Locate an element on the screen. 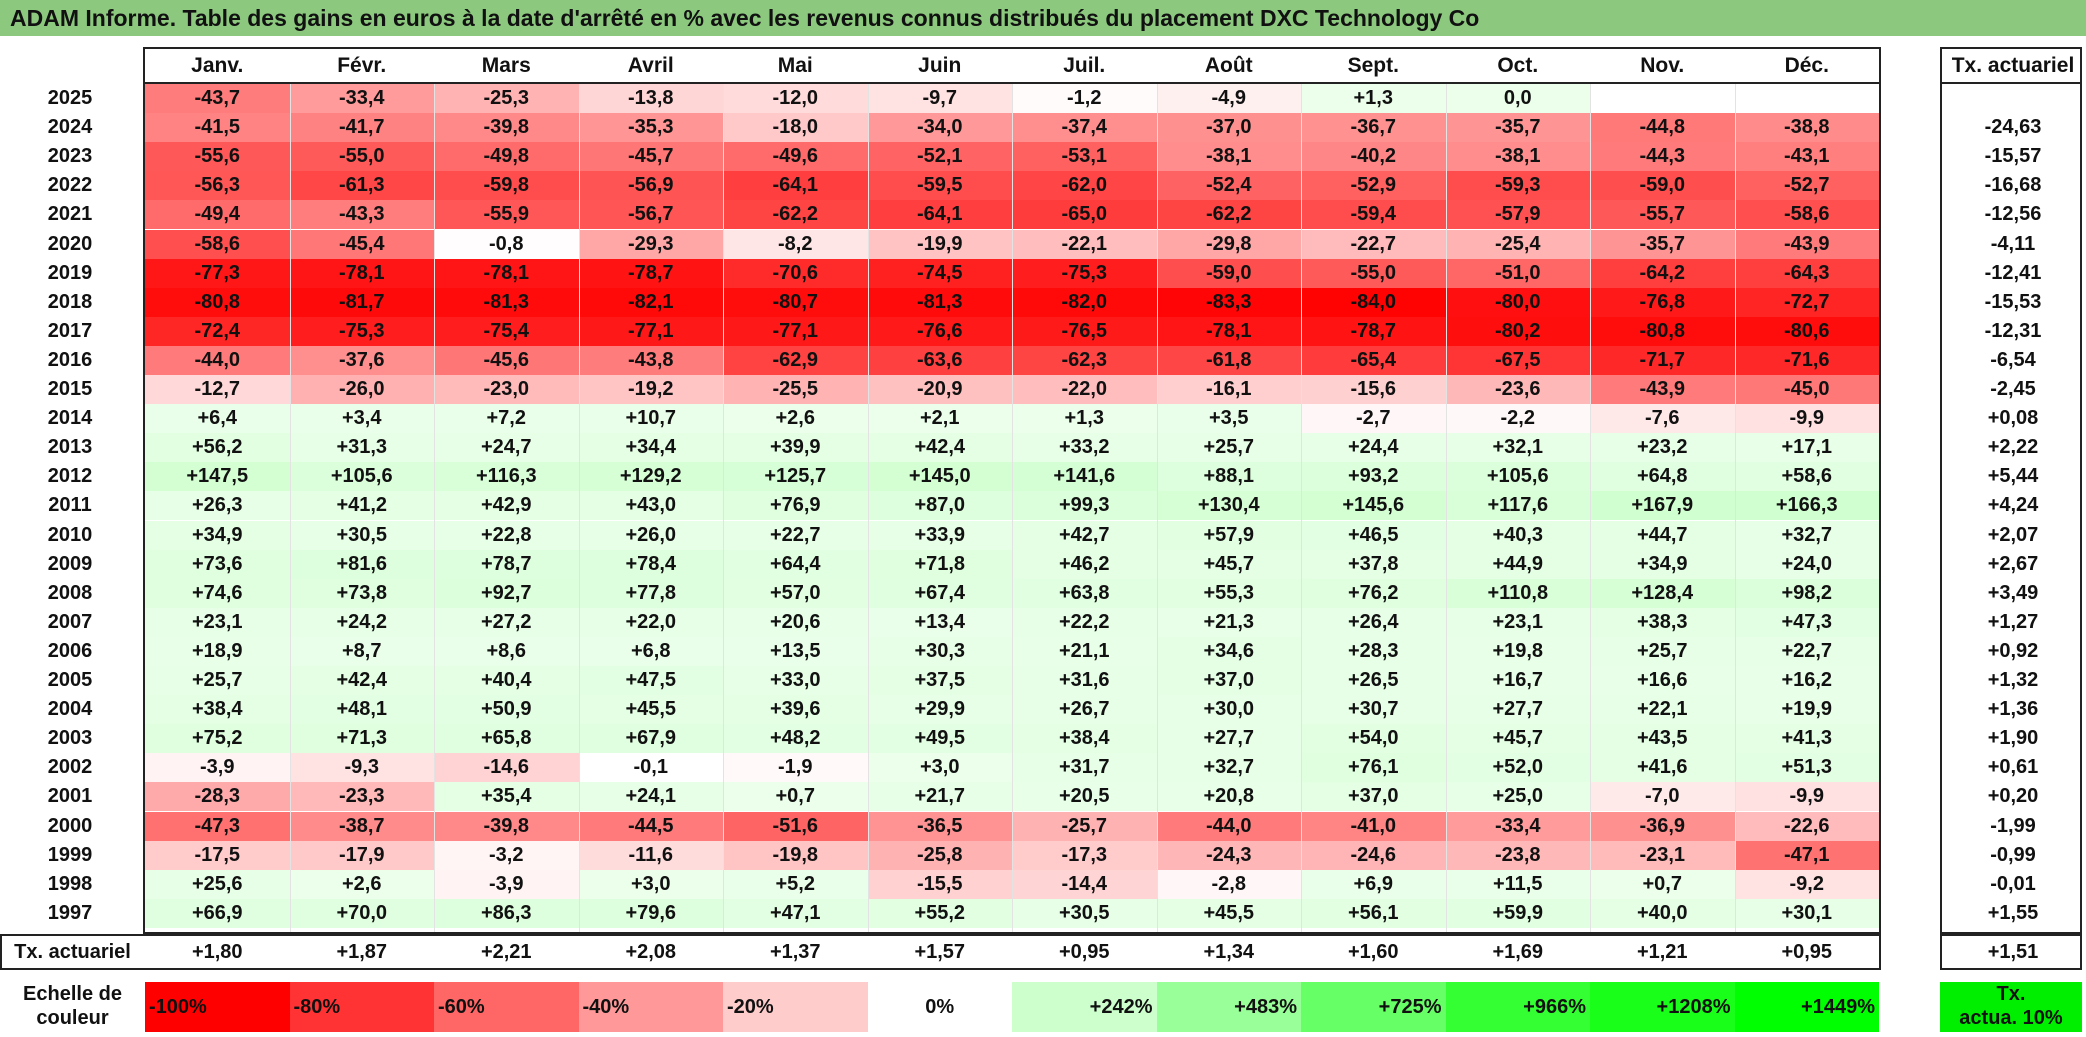 The height and width of the screenshot is (1037, 2086). gain-cell: -75,4 is located at coordinates (506, 331).